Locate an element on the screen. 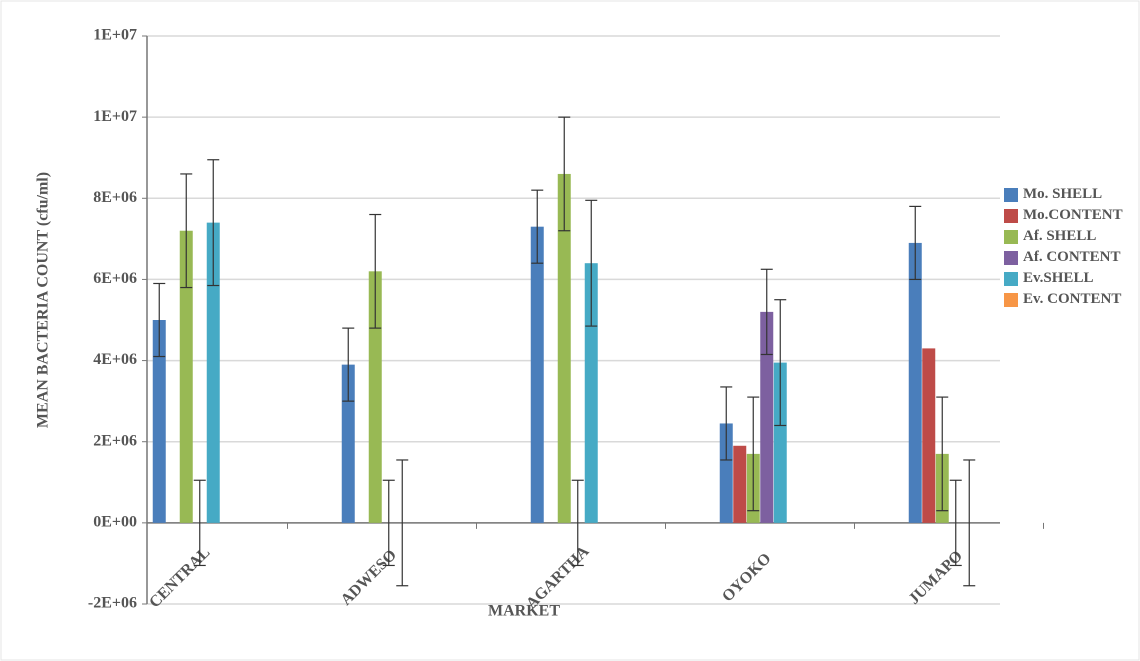 The height and width of the screenshot is (661, 1140). legend-label: Mo. SHELL is located at coordinates (1063, 194).